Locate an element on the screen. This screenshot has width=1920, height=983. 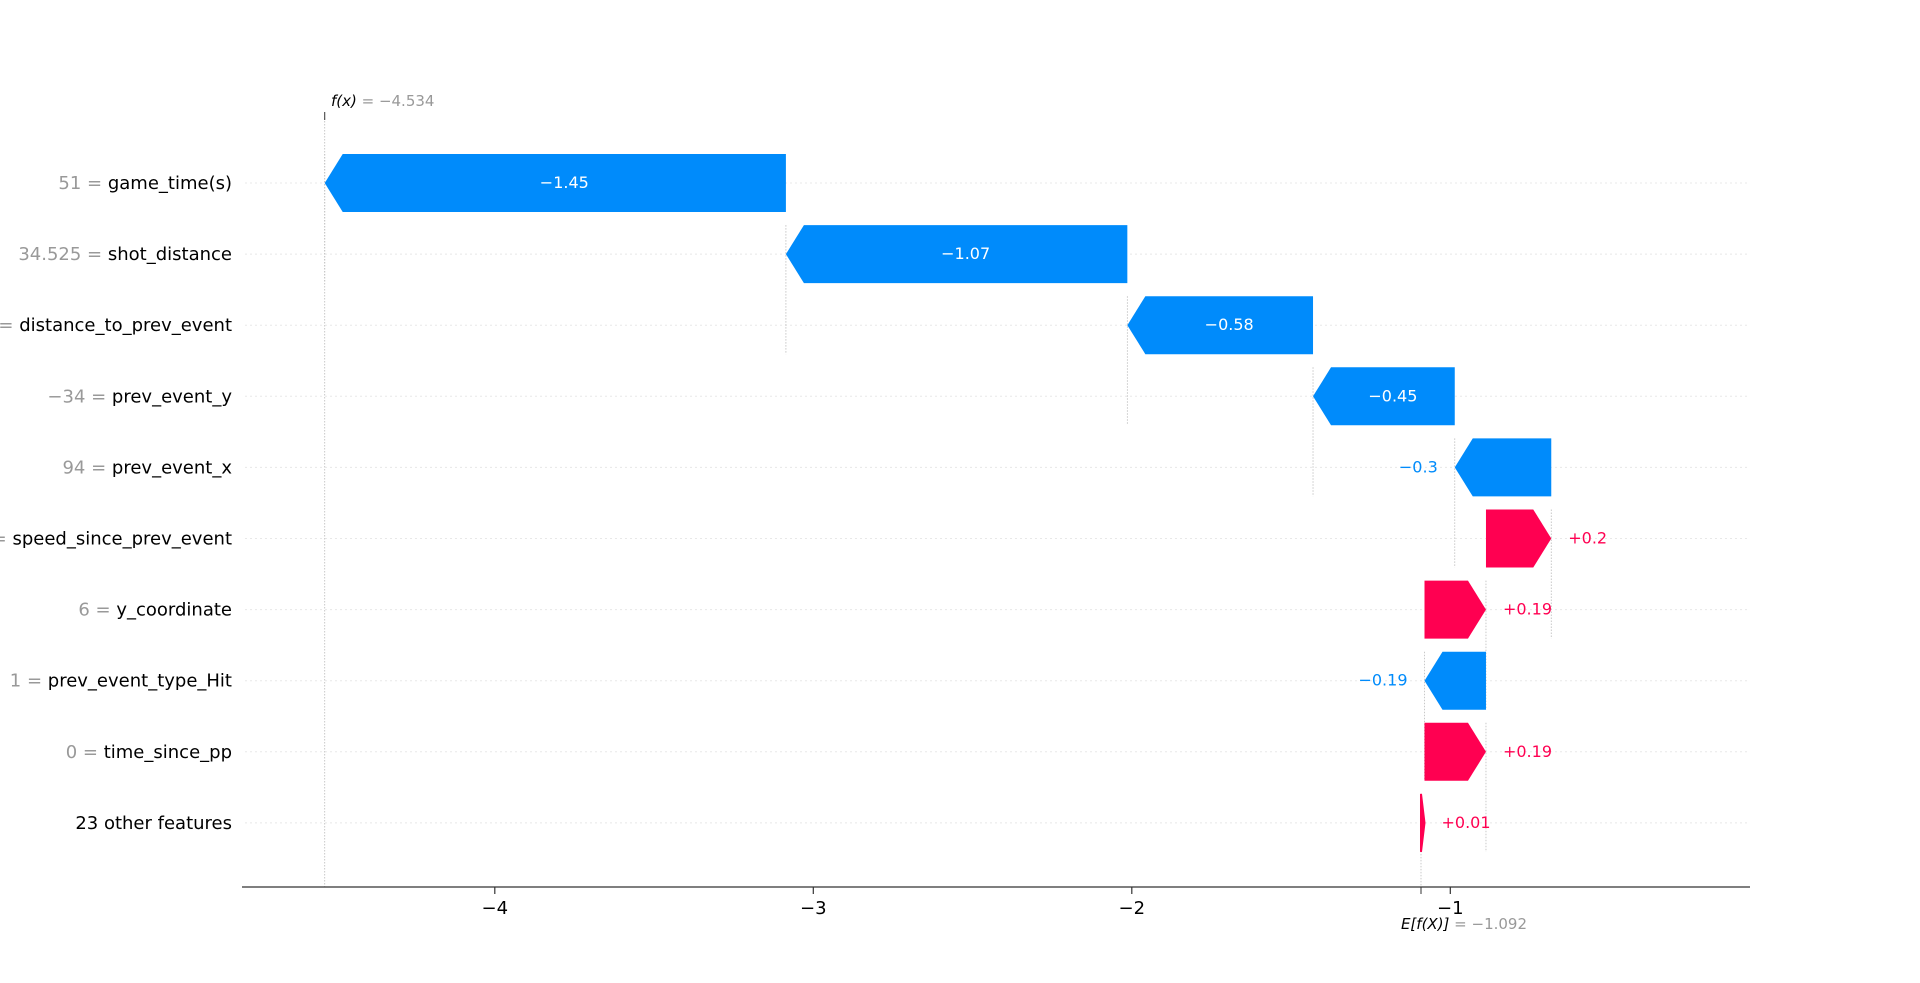
feature-label: 94 = prev_event_x is located at coordinates (147, 467).